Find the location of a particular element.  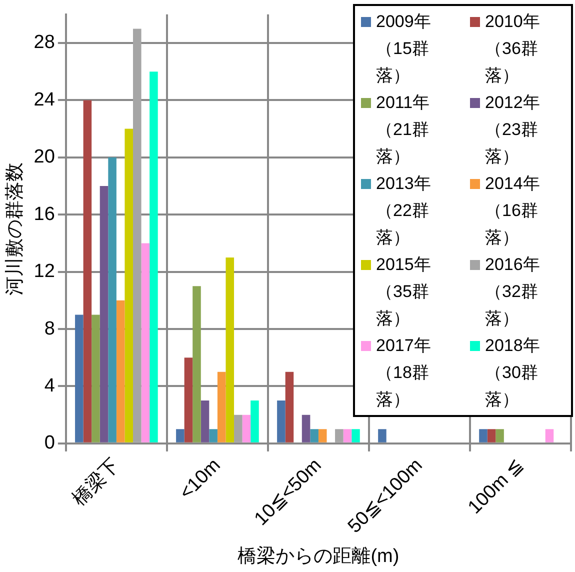

x-tick-label: 橋梁下 is located at coordinates (96, 482).